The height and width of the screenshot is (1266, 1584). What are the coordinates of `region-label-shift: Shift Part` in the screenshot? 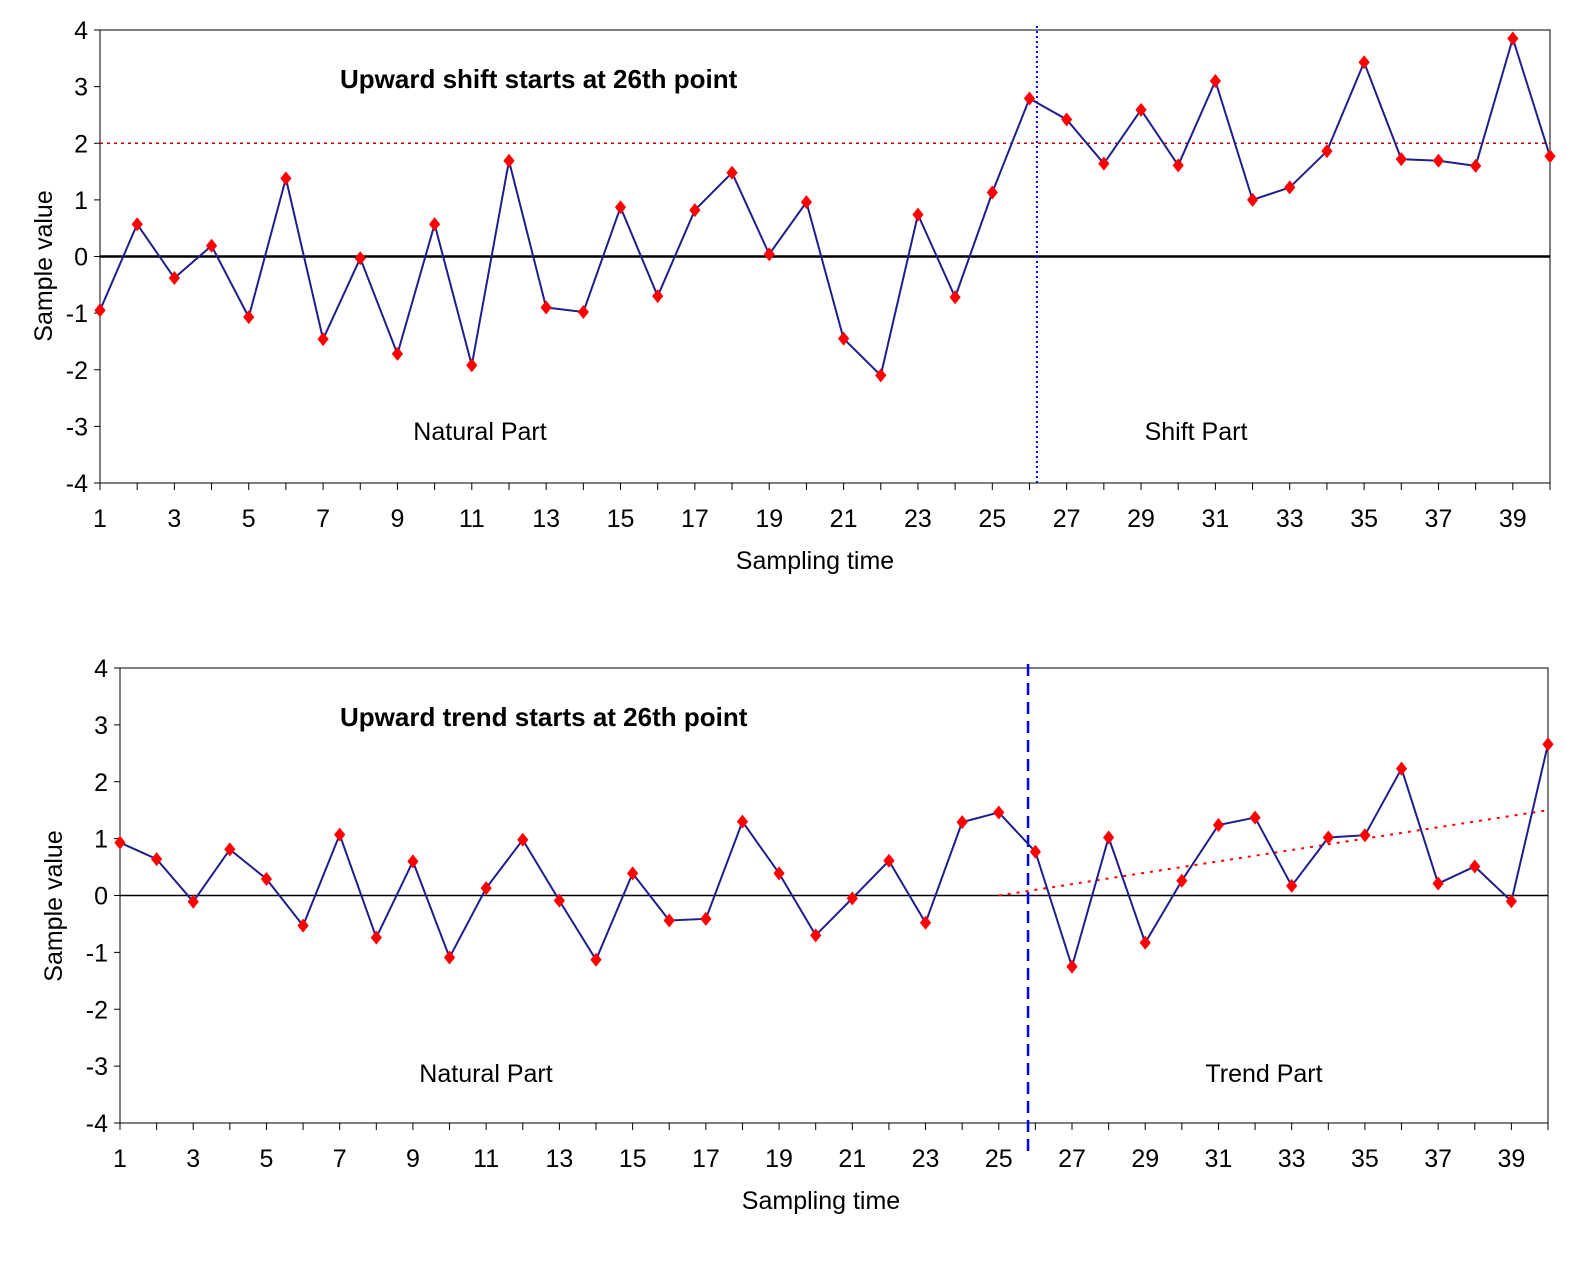 It's located at (1196, 432).